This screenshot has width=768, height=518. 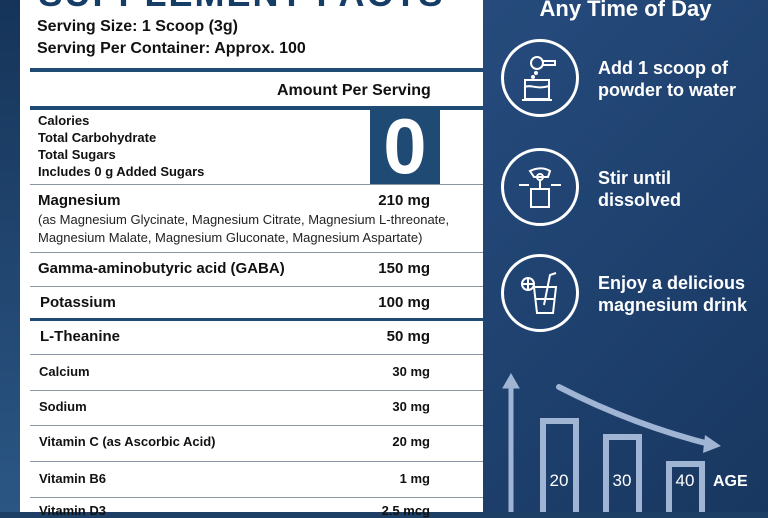 What do you see at coordinates (64, 120) in the screenshot?
I see `calories-label: Calories` at bounding box center [64, 120].